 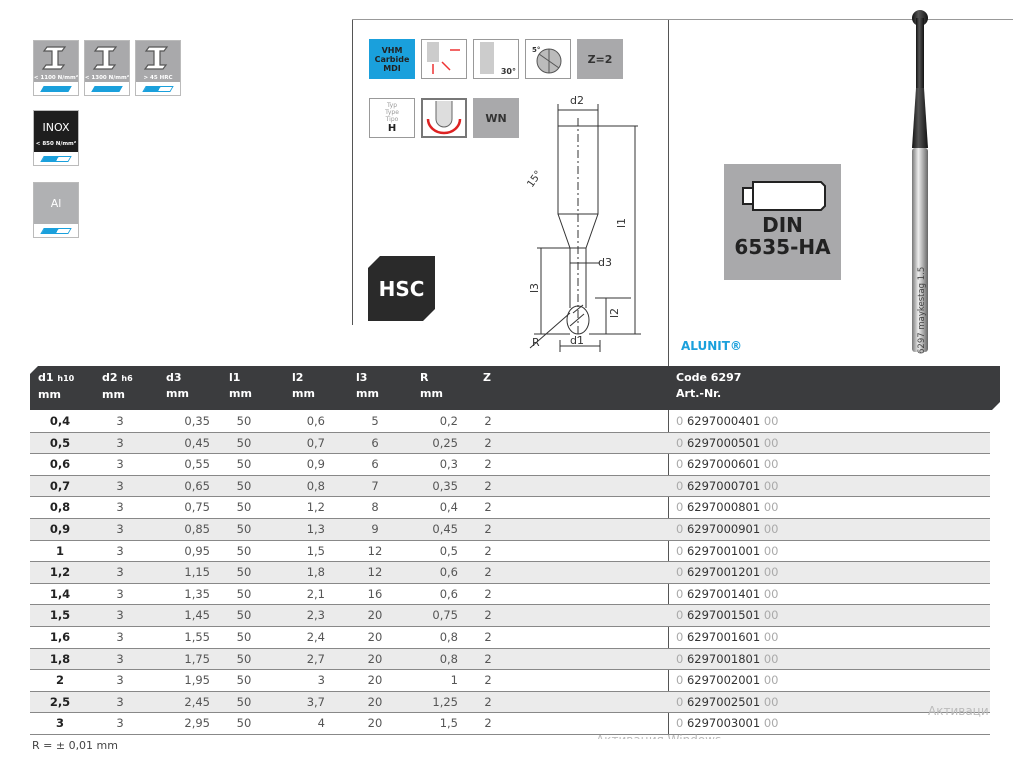 I want to click on material-inox: INOX < 850 N/mm², so click(x=56, y=138).